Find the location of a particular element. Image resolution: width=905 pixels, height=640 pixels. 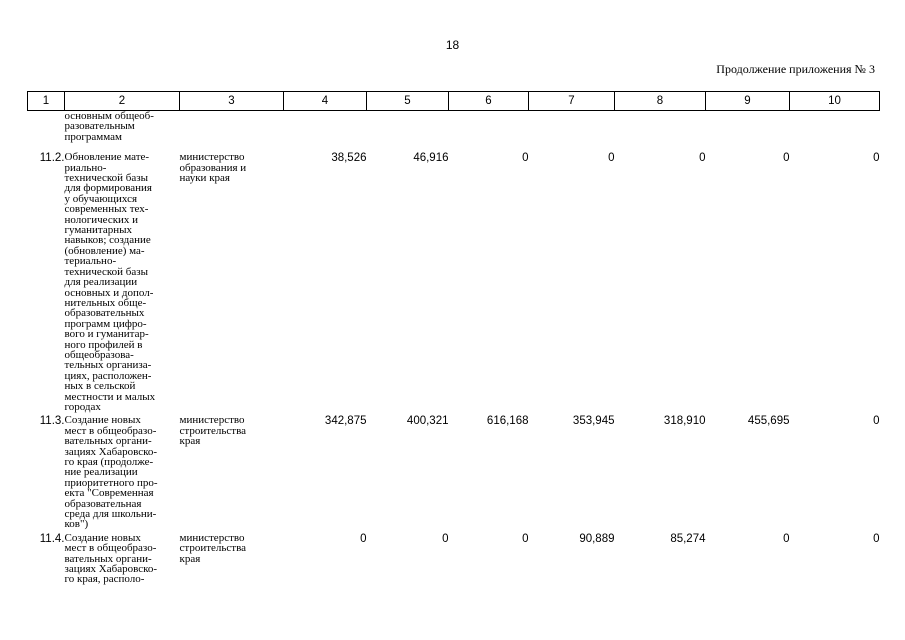

column-header-10: 10 is located at coordinates (834, 101).